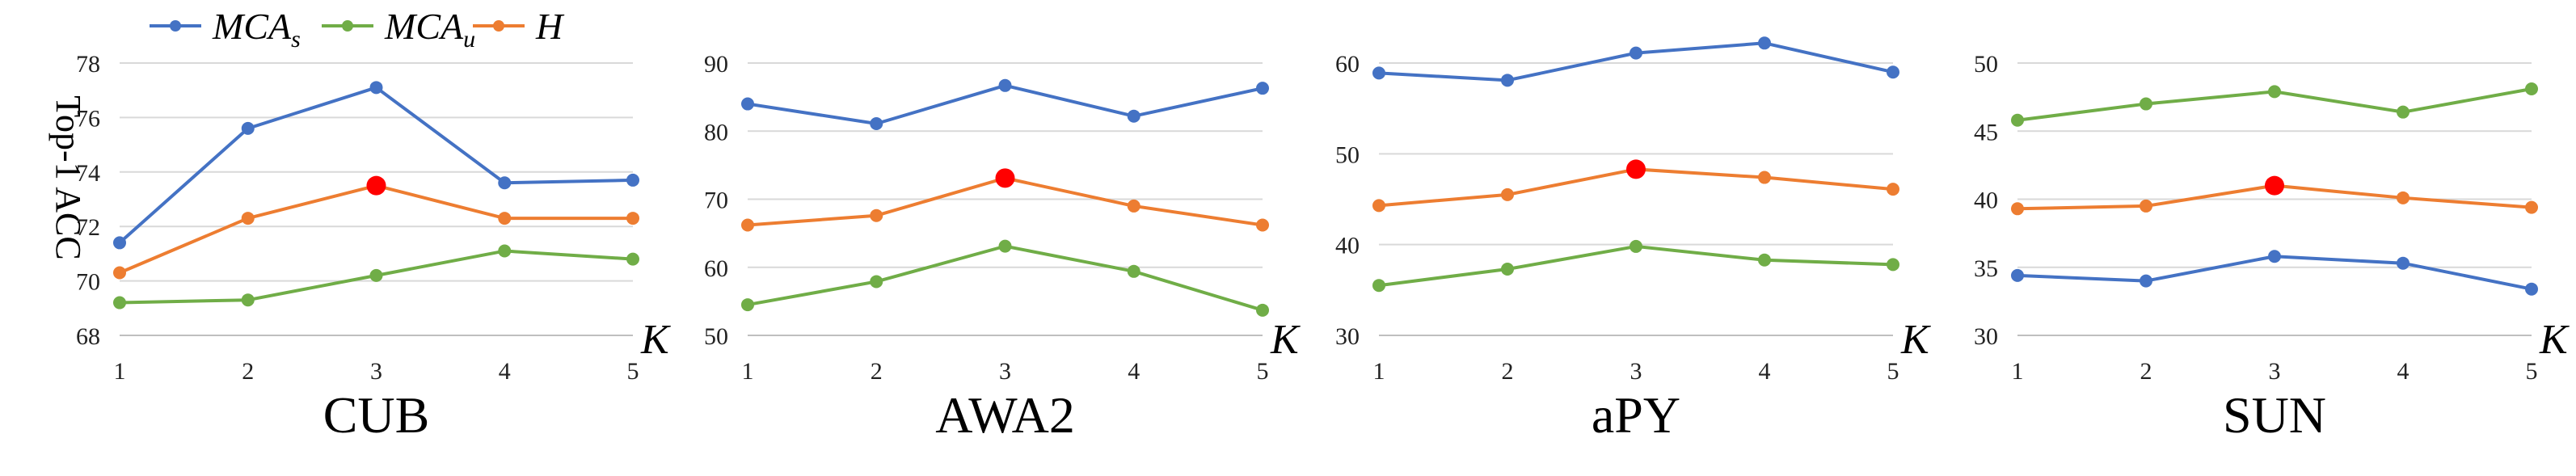 This screenshot has height=476, width=2576. I want to click on series-h-line, so click(376, 229).